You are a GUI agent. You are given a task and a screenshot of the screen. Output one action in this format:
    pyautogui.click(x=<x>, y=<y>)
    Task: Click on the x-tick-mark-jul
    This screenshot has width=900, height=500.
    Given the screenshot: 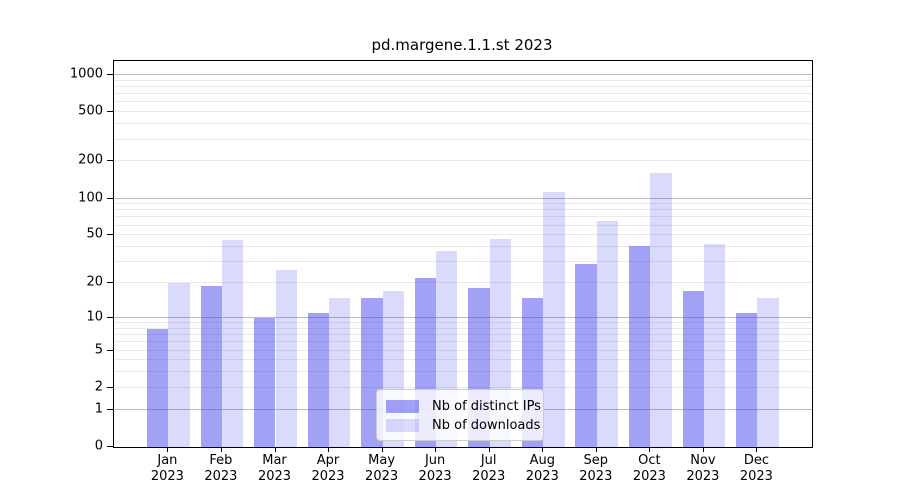 What is the action you would take?
    pyautogui.click(x=489, y=449)
    